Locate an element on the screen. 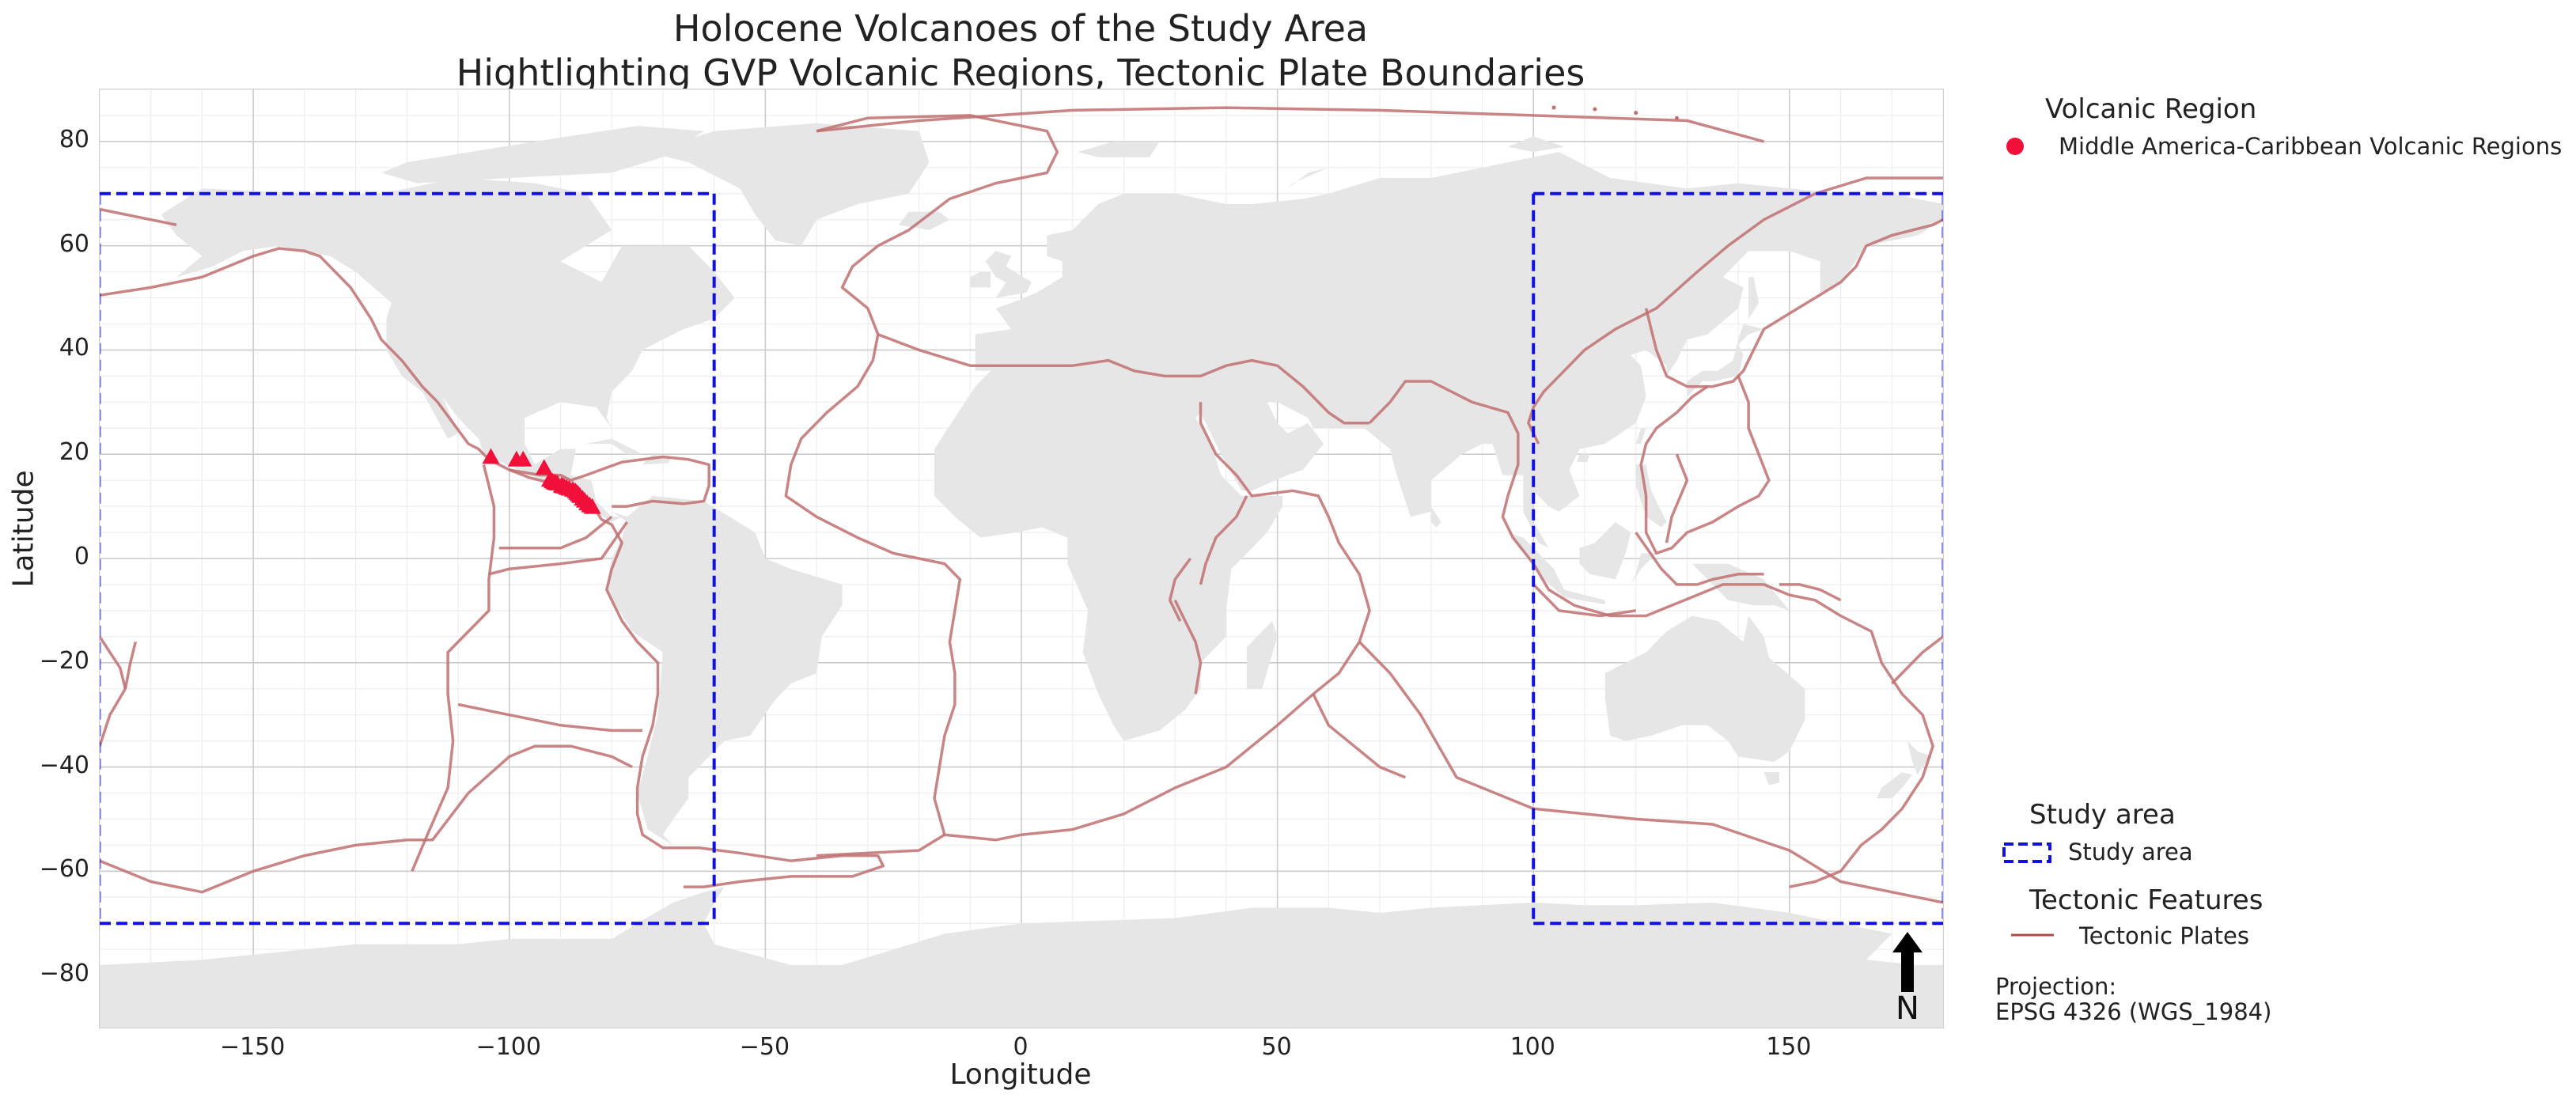 Image resolution: width=2576 pixels, height=1098 pixels. north-arrow-label: N is located at coordinates (1907, 1008).